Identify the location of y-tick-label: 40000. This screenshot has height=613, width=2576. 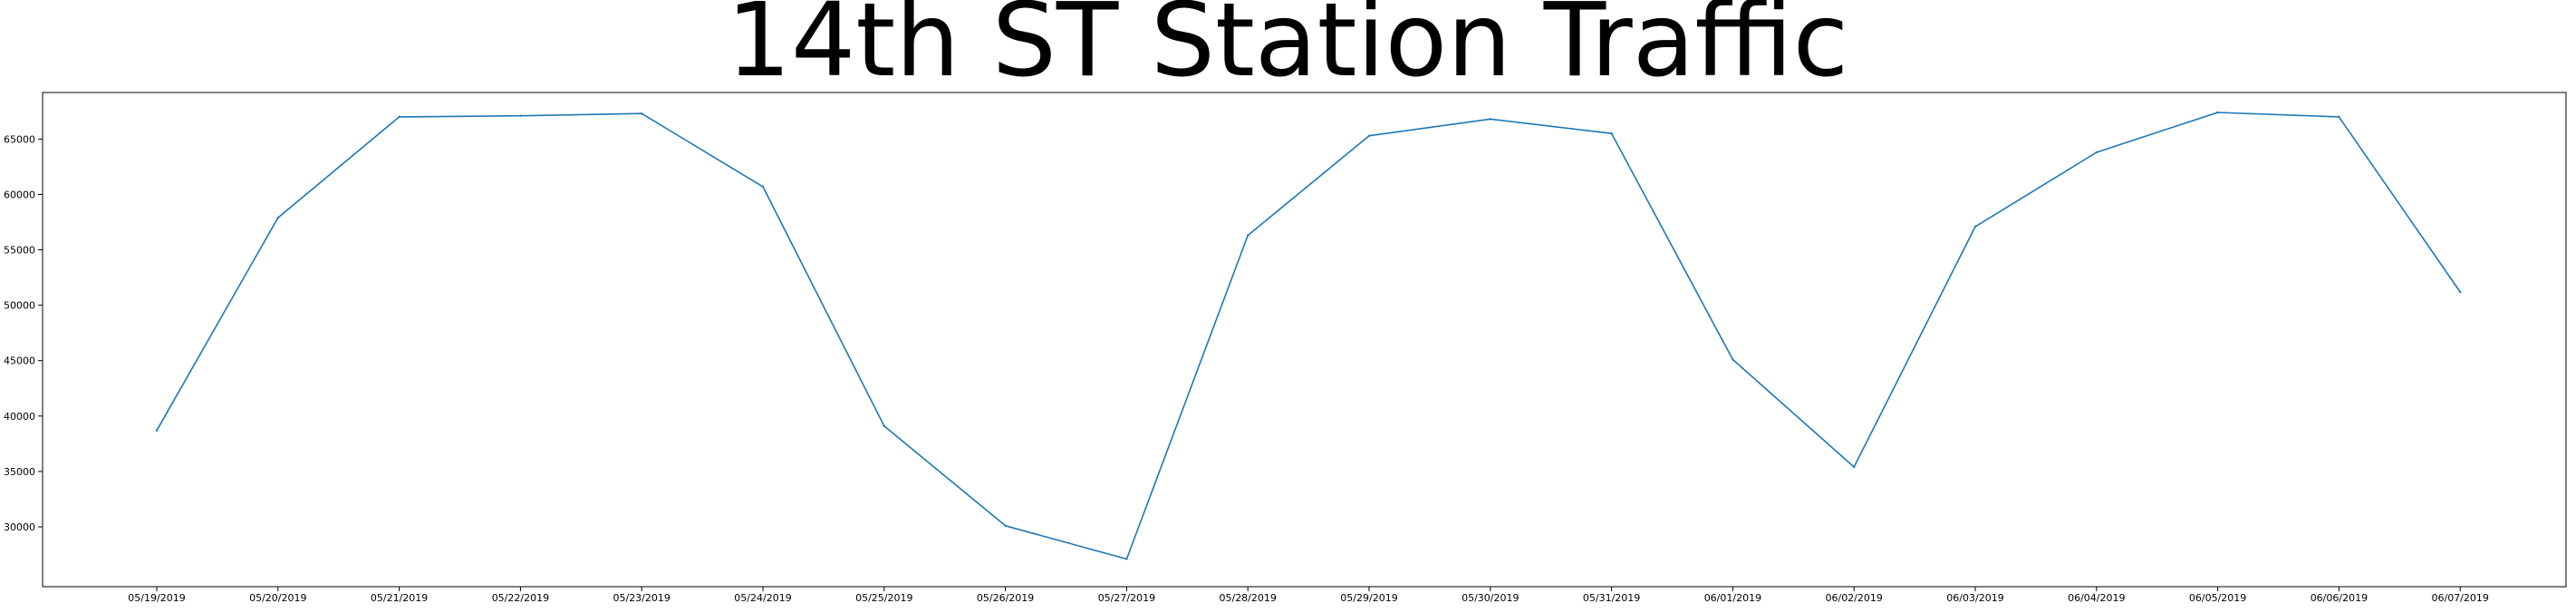
(19, 417).